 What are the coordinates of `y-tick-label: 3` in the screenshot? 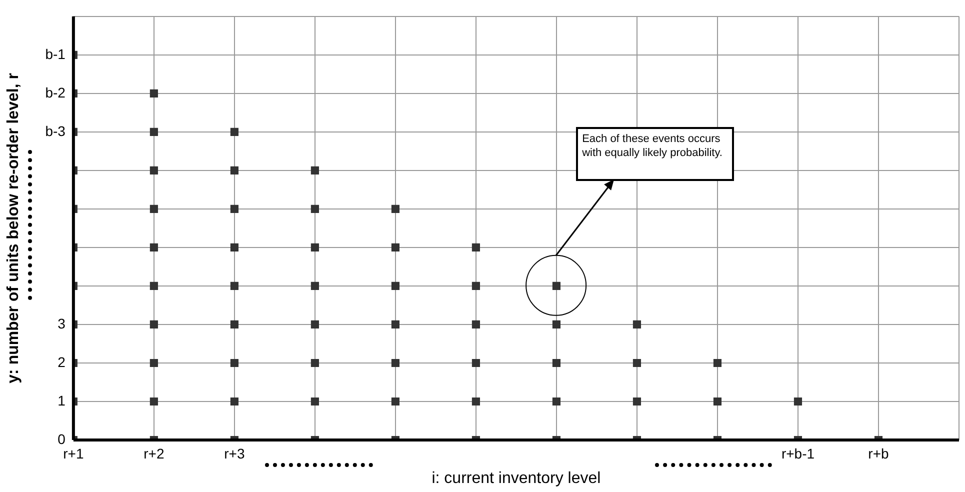 It's located at (62, 323).